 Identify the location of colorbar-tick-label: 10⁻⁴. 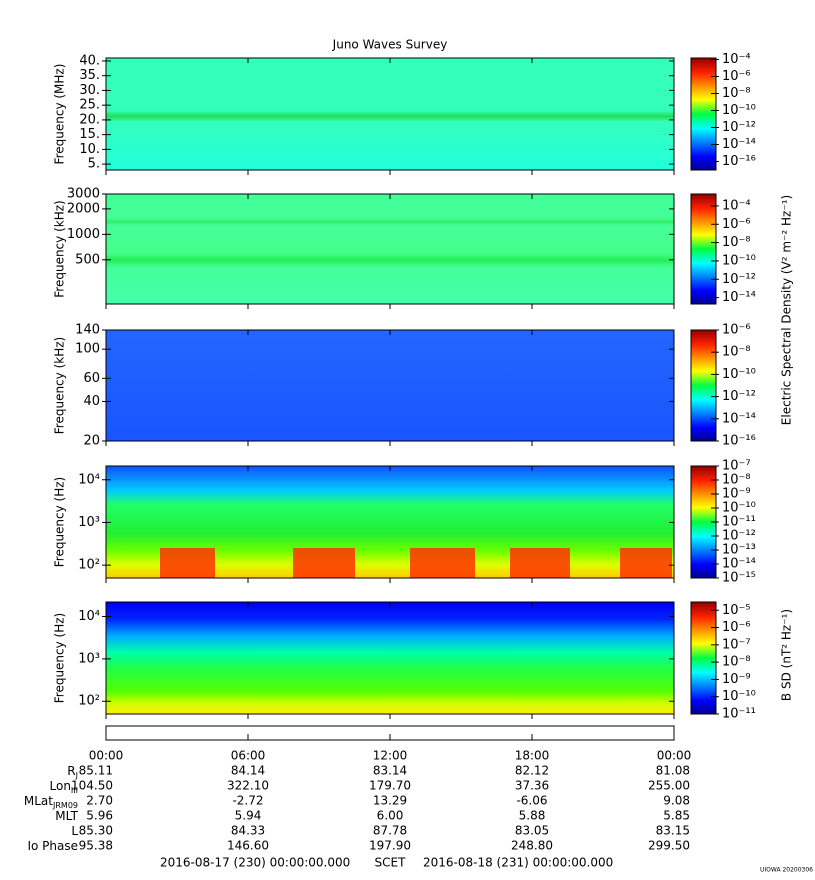
(736, 205).